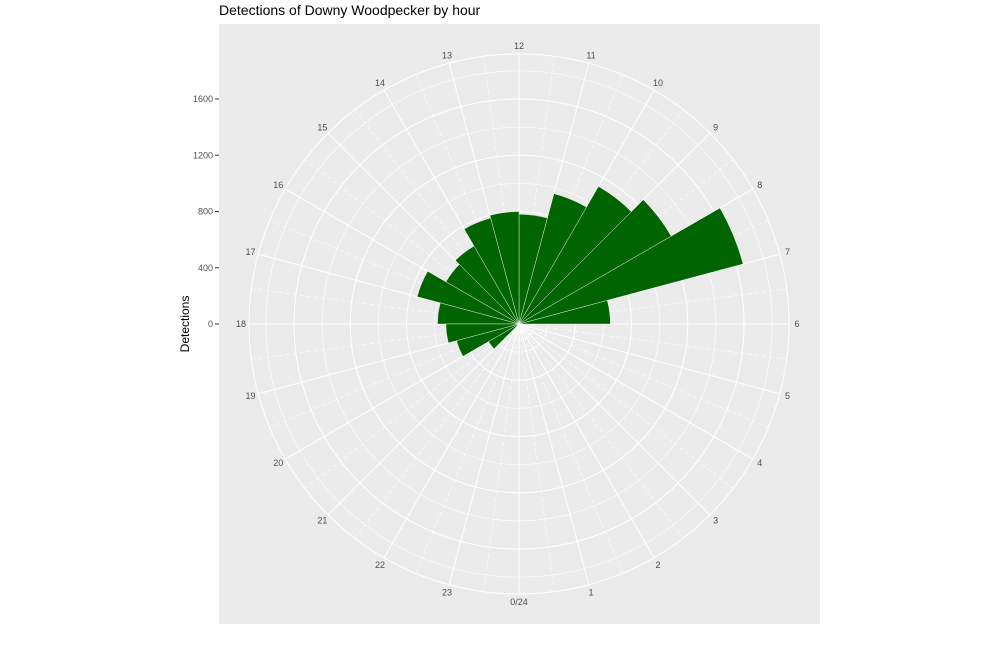 The height and width of the screenshot is (651, 1000). What do you see at coordinates (278, 463) in the screenshot?
I see `hour-label: 20` at bounding box center [278, 463].